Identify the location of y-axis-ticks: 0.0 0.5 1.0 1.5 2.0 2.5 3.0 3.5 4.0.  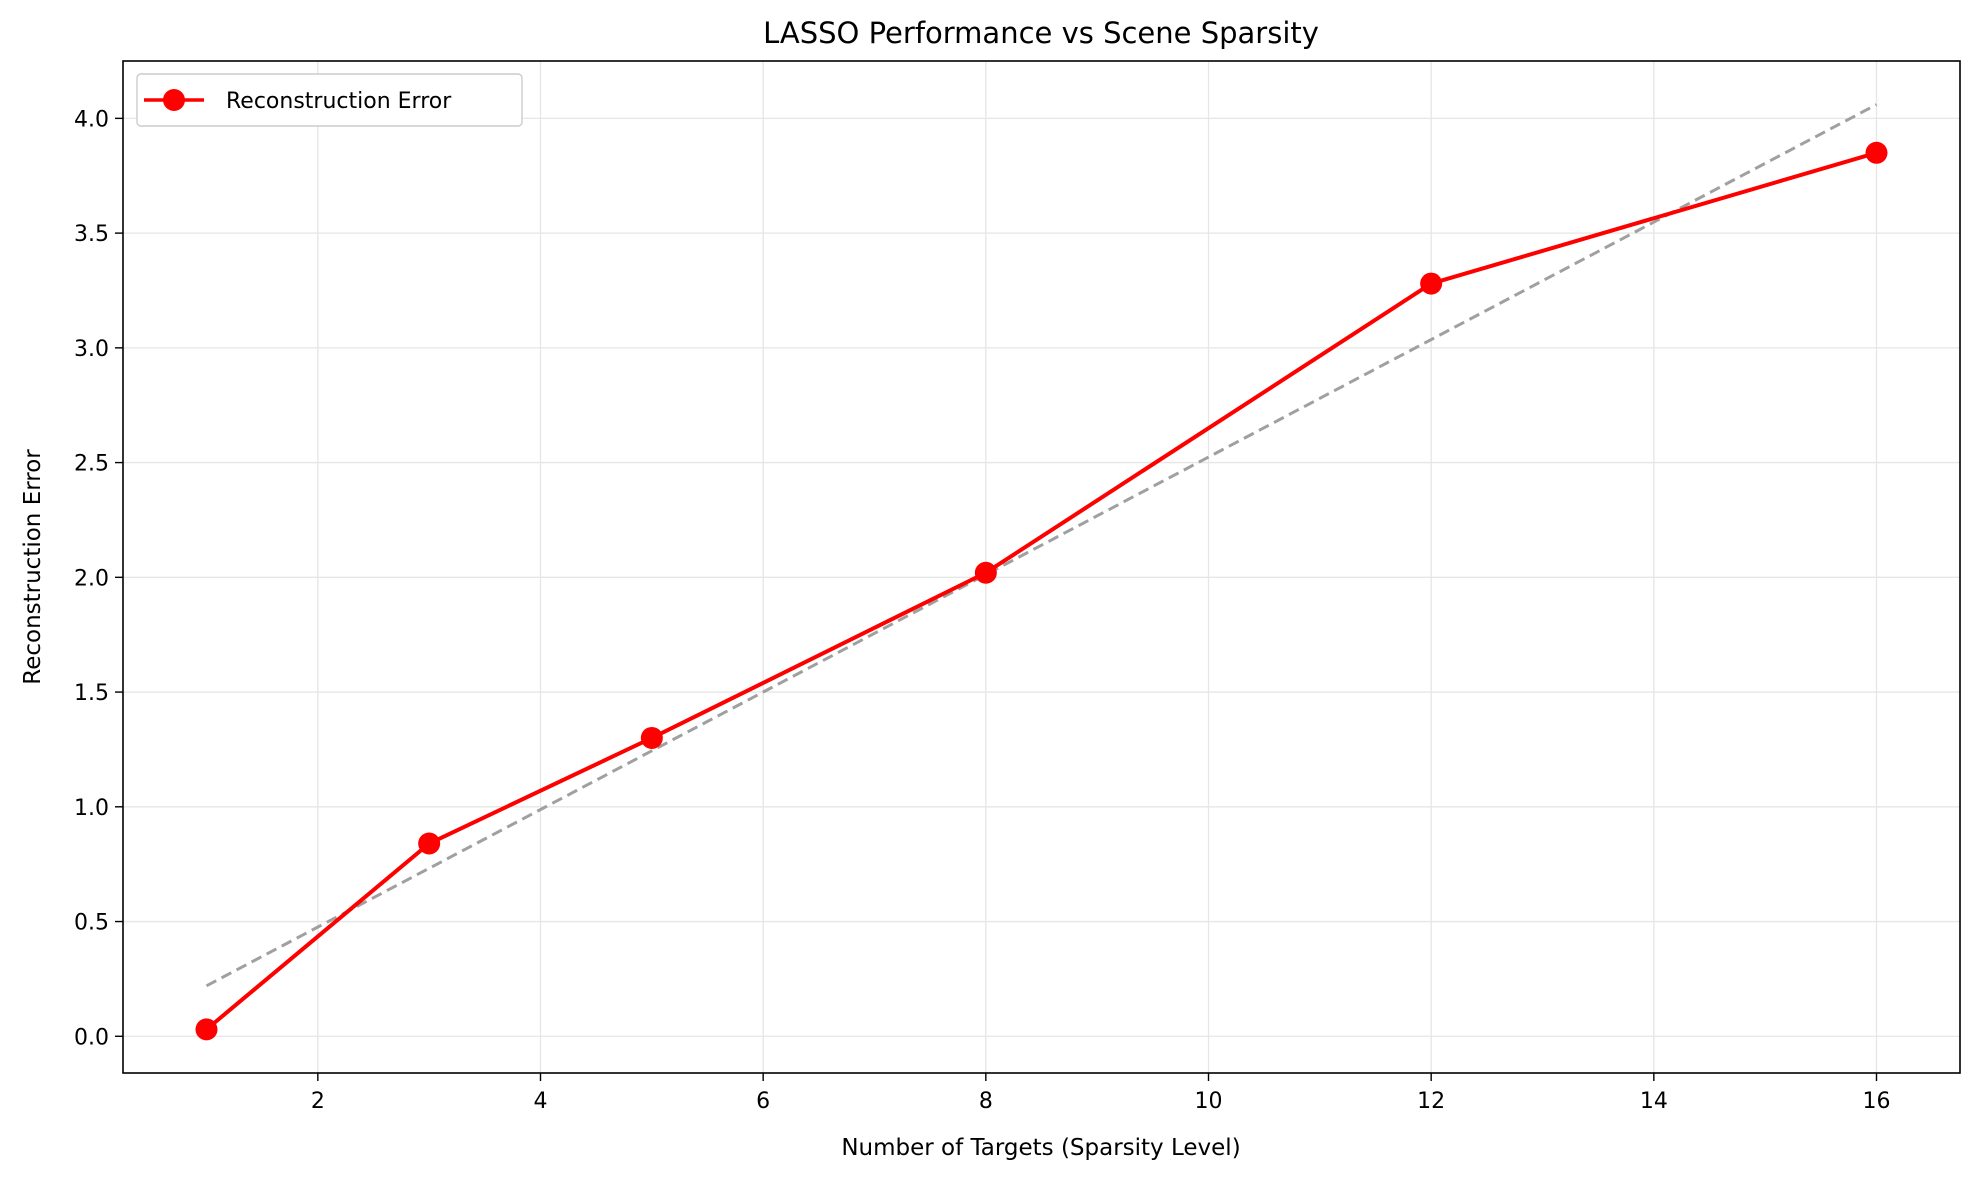
(98, 578).